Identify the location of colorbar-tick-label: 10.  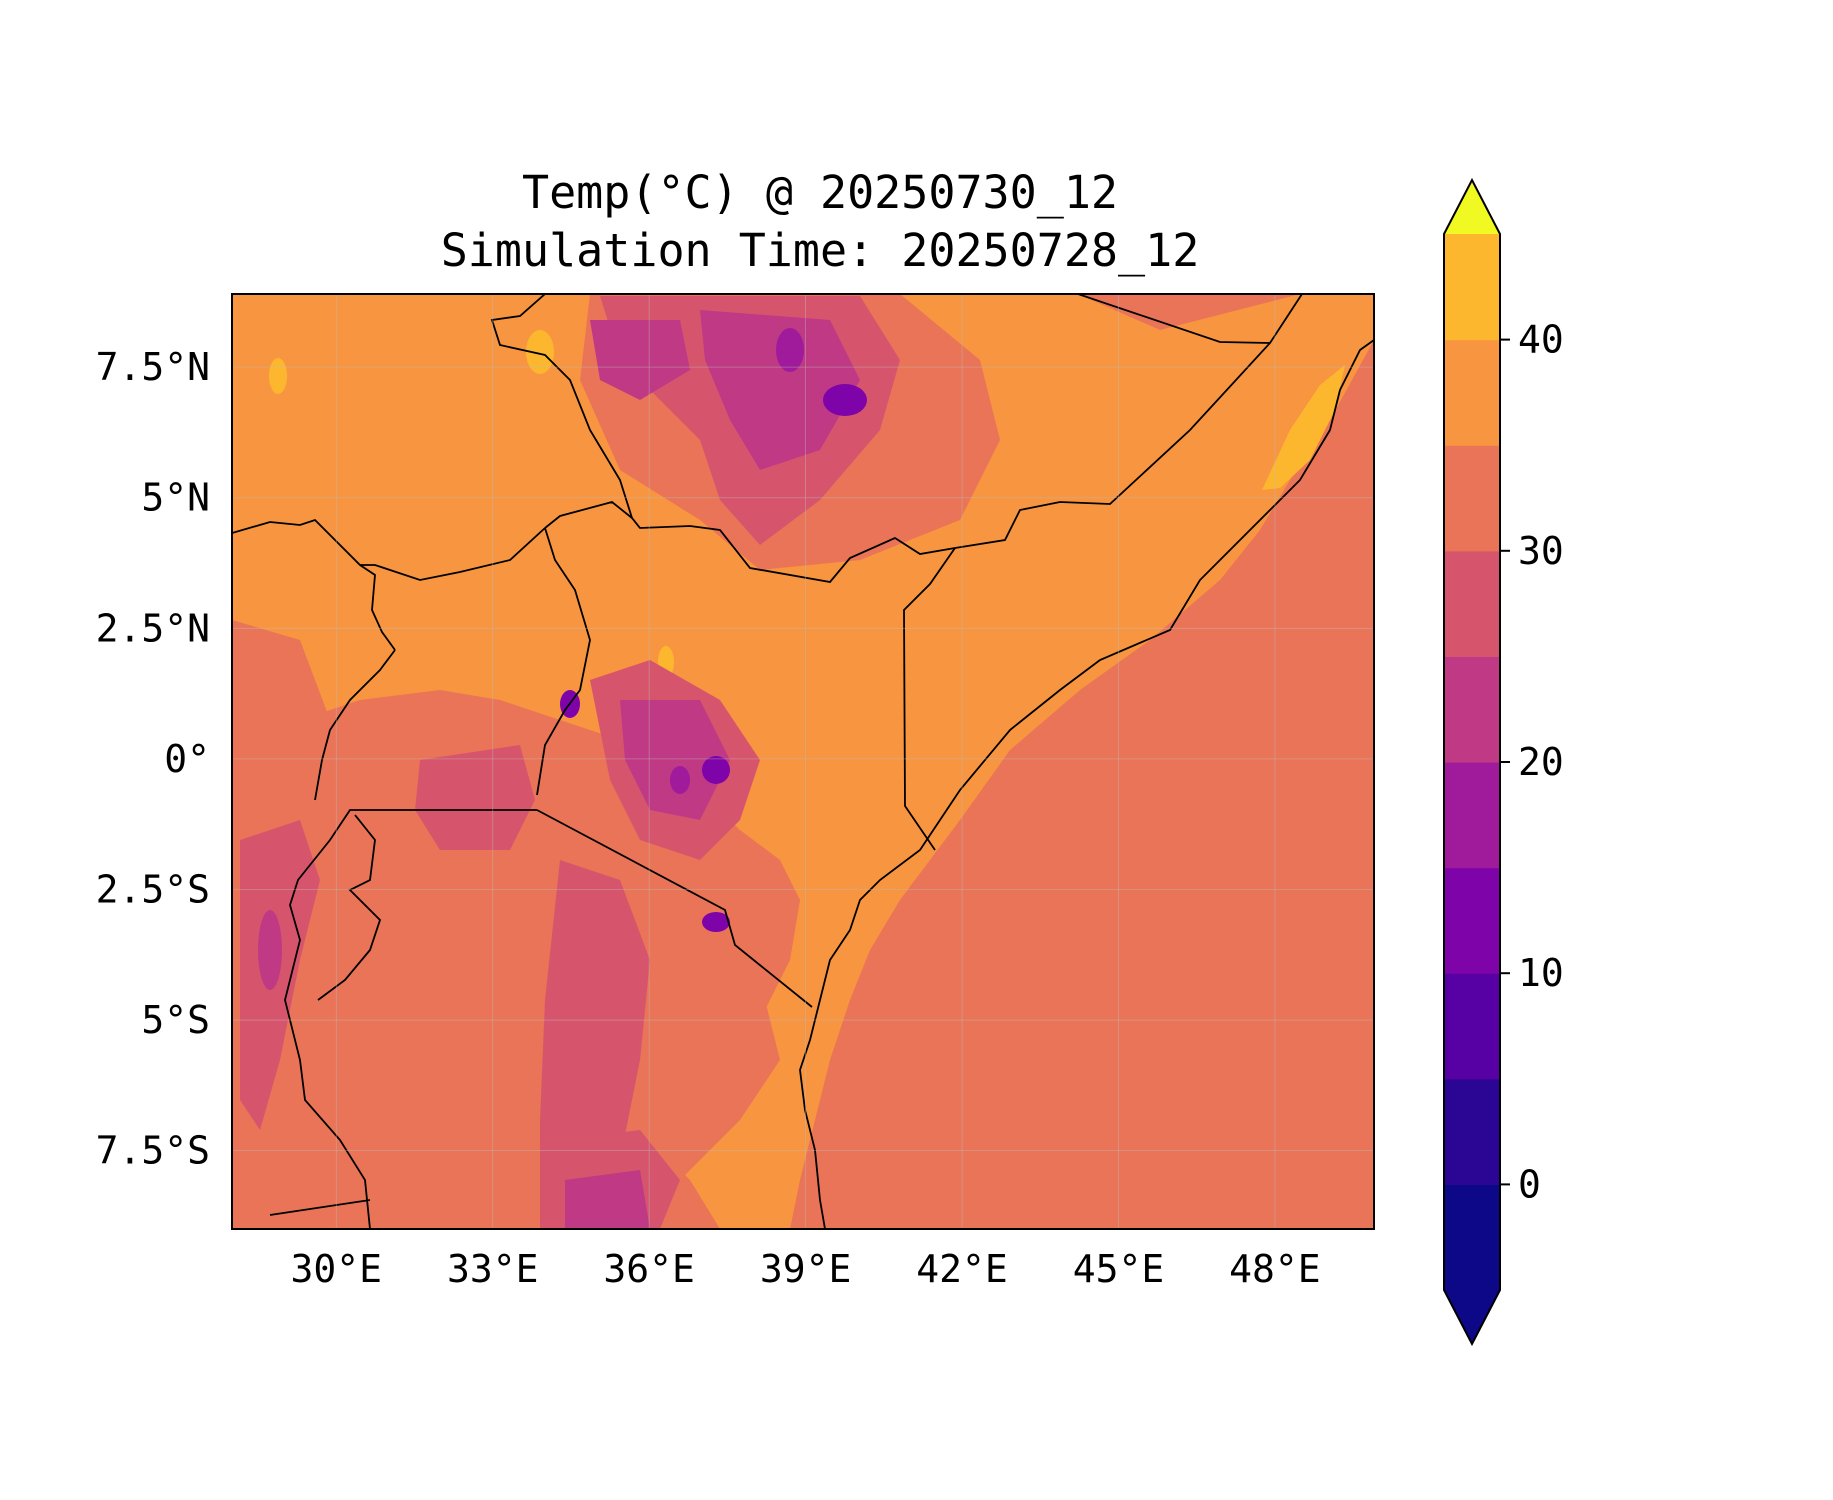
(1541, 973).